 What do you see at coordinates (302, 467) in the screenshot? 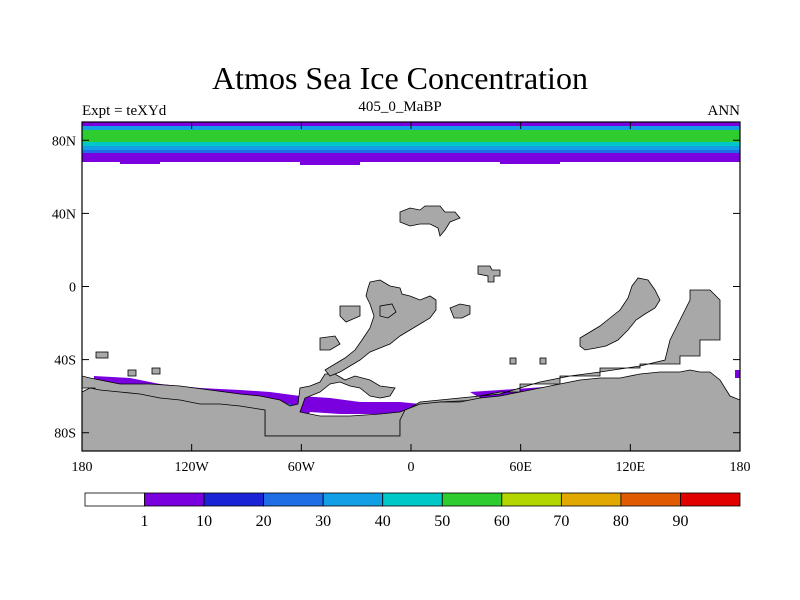
I see `x-tick-label: 60W` at bounding box center [302, 467].